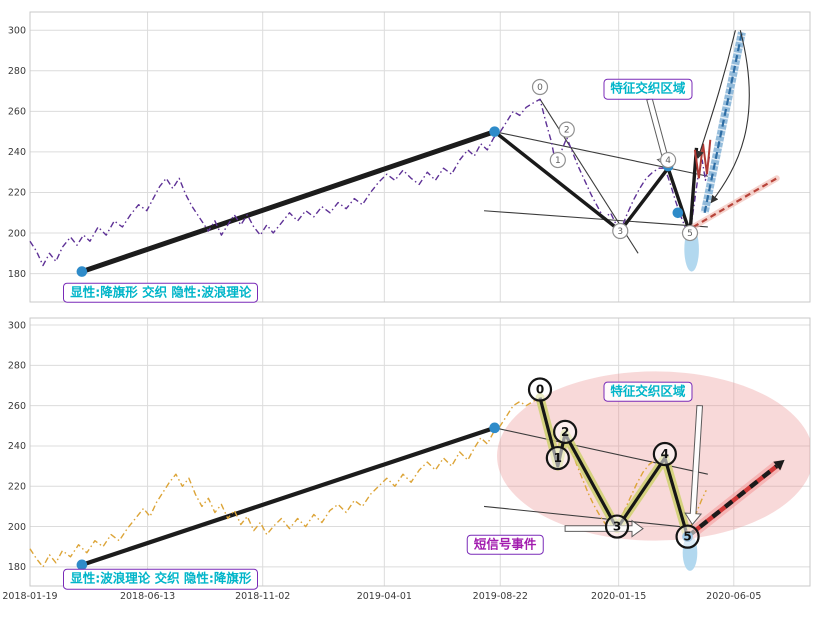 This screenshot has width=819, height=617. What do you see at coordinates (384, 596) in the screenshot?
I see `x-tick-label: 2019-04-01` at bounding box center [384, 596].